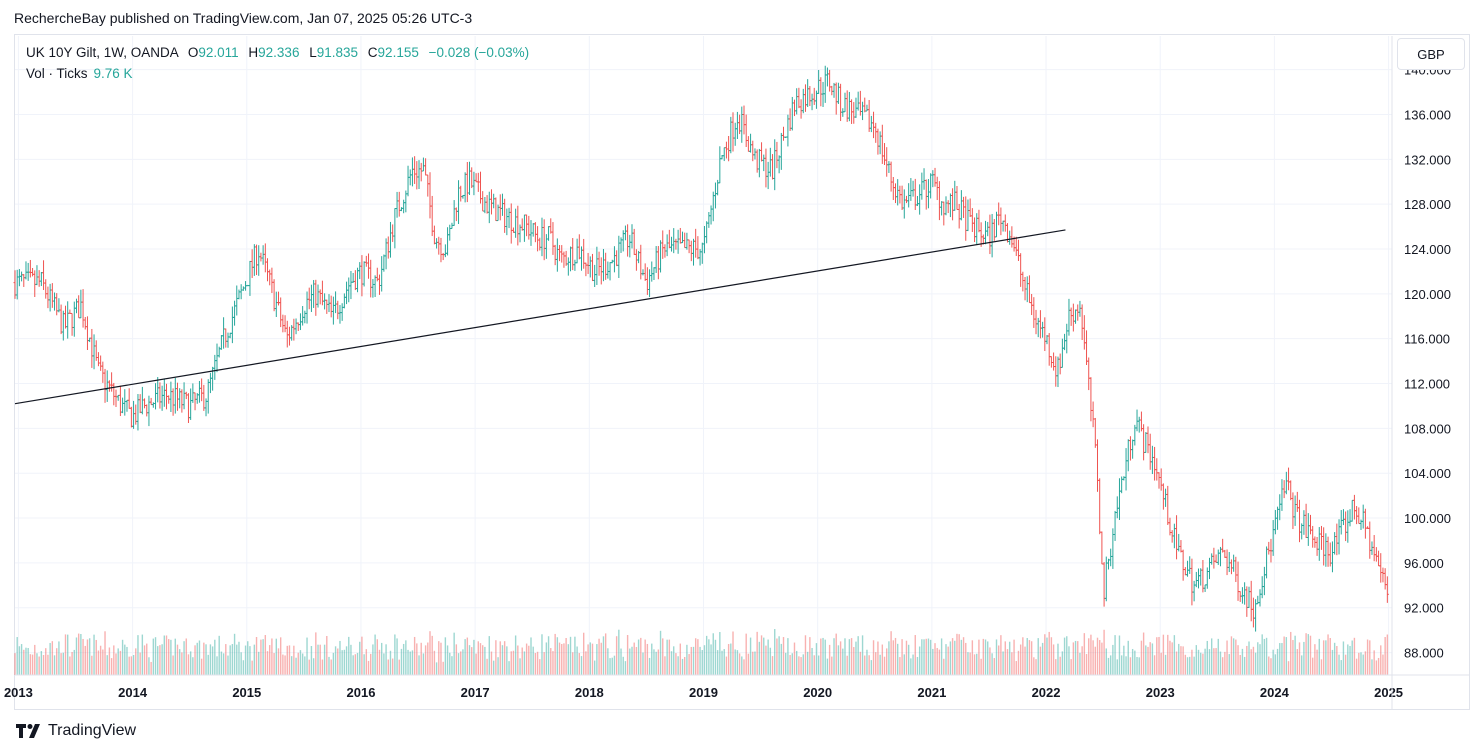  What do you see at coordinates (1424, 608) in the screenshot?
I see `y-tick-label: 92.000` at bounding box center [1424, 608].